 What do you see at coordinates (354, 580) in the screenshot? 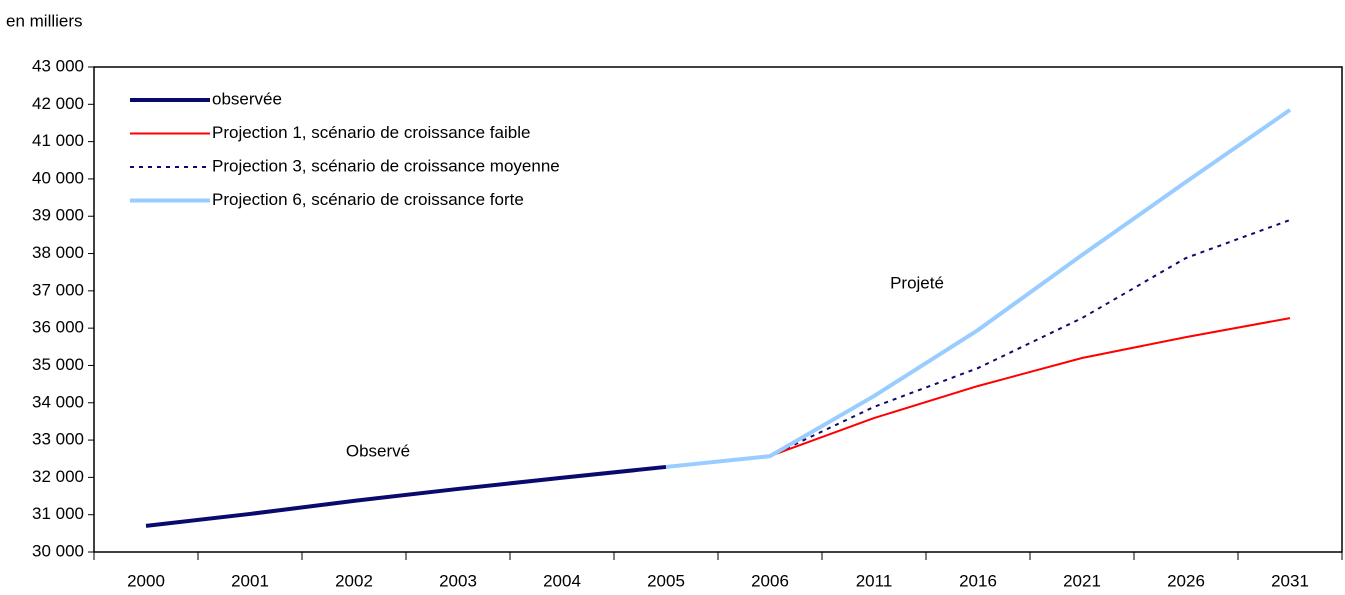
I see `x-tick-label: 2002` at bounding box center [354, 580].